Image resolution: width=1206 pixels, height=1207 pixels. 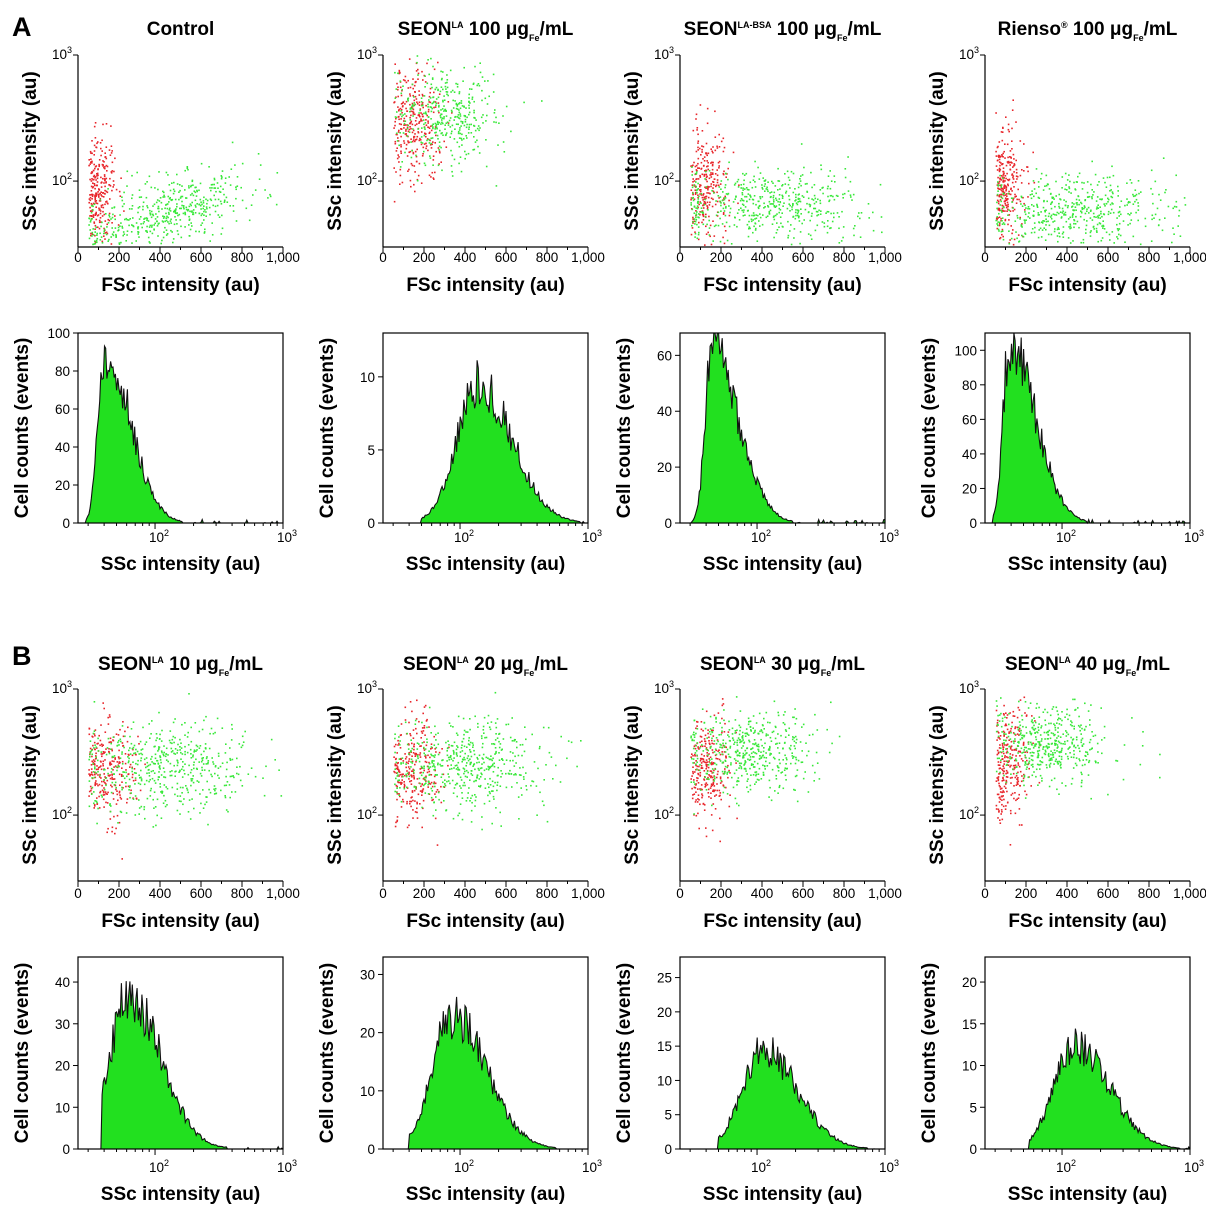 What do you see at coordinates (465, 257) in the screenshot?
I see `x-tick-label: 400` at bounding box center [465, 257].